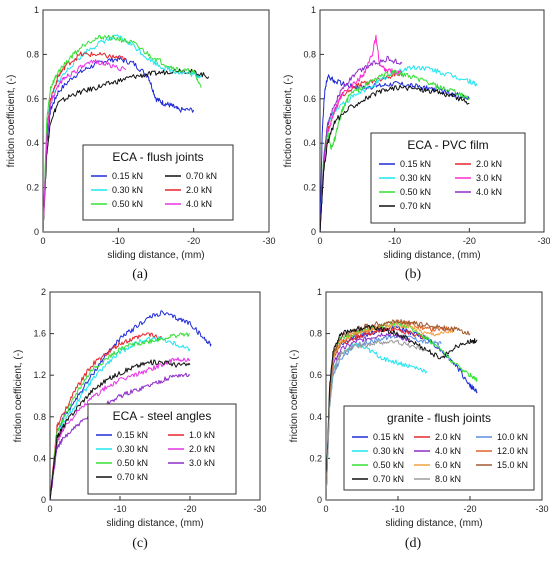  What do you see at coordinates (376, 419) in the screenshot?
I see `series-line-8-0-kn` at bounding box center [376, 419].